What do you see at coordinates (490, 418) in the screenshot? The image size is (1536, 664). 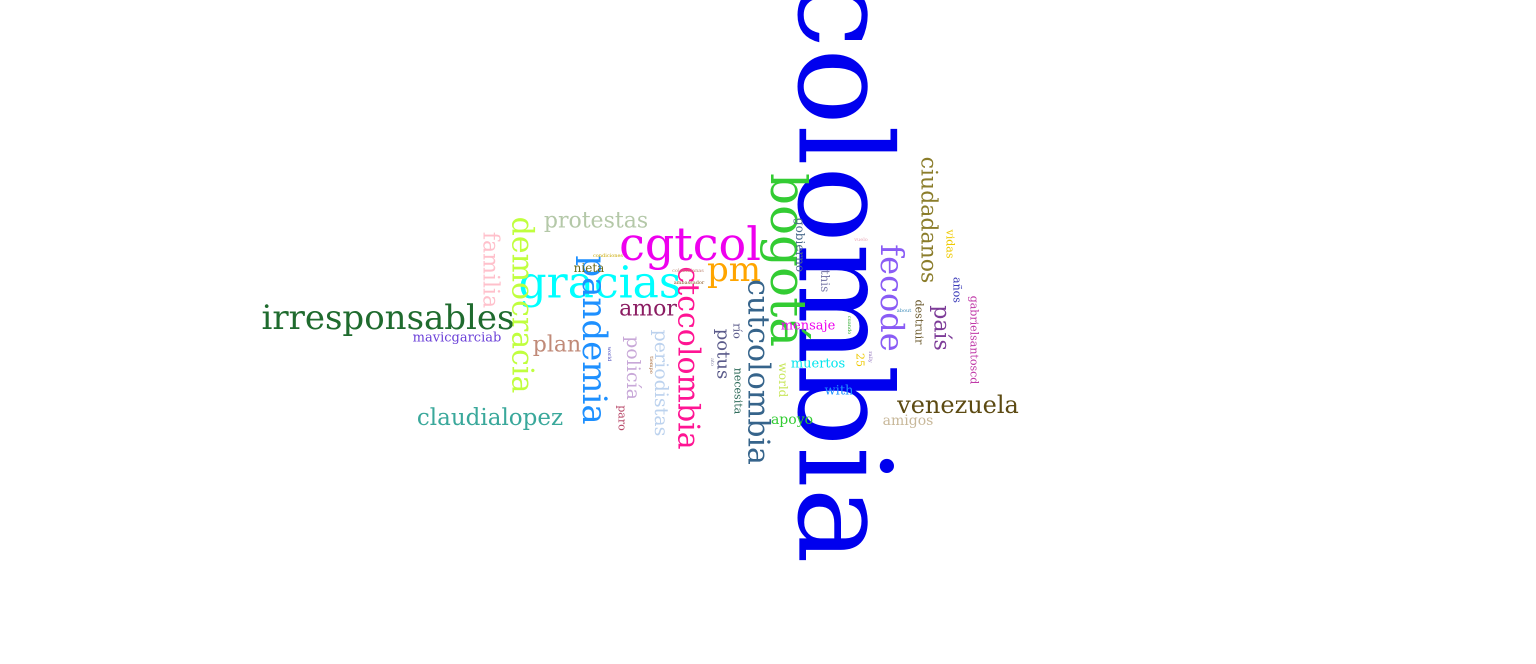 I see `word-claudialopez: claudialopez` at bounding box center [490, 418].